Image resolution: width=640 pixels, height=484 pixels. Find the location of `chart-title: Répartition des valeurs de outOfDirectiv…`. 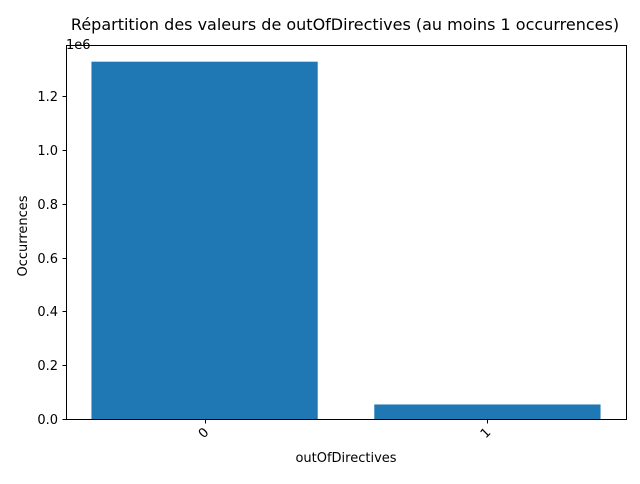

chart-title: Répartition des valeurs de outOfDirectiv… is located at coordinates (345, 24).